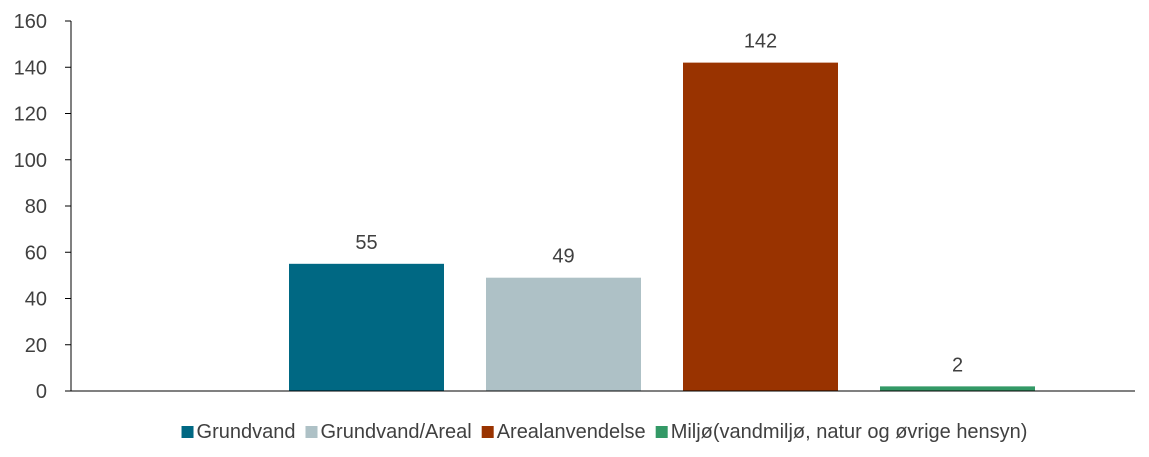 The image size is (1149, 457). Describe the element at coordinates (30, 22) in the screenshot. I see `y-tick-label: 160` at that location.